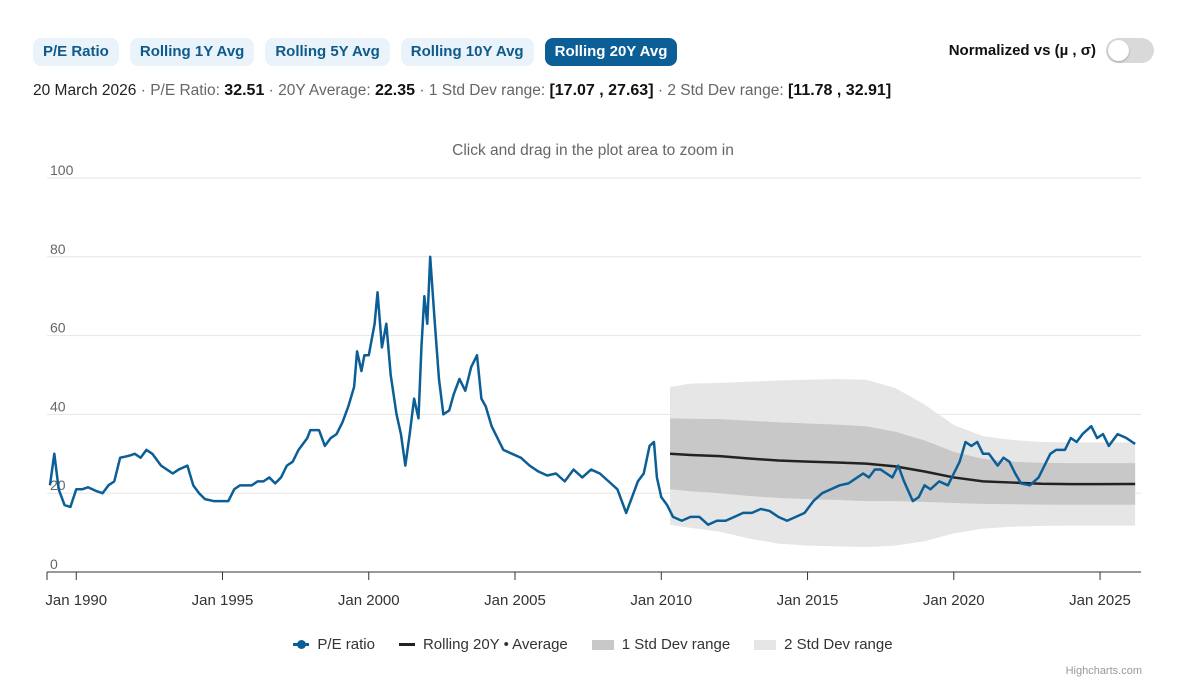 Image resolution: width=1200 pixels, height=688 pixels. What do you see at coordinates (244, 90) in the screenshot?
I see `pe-value: 32.51` at bounding box center [244, 90].